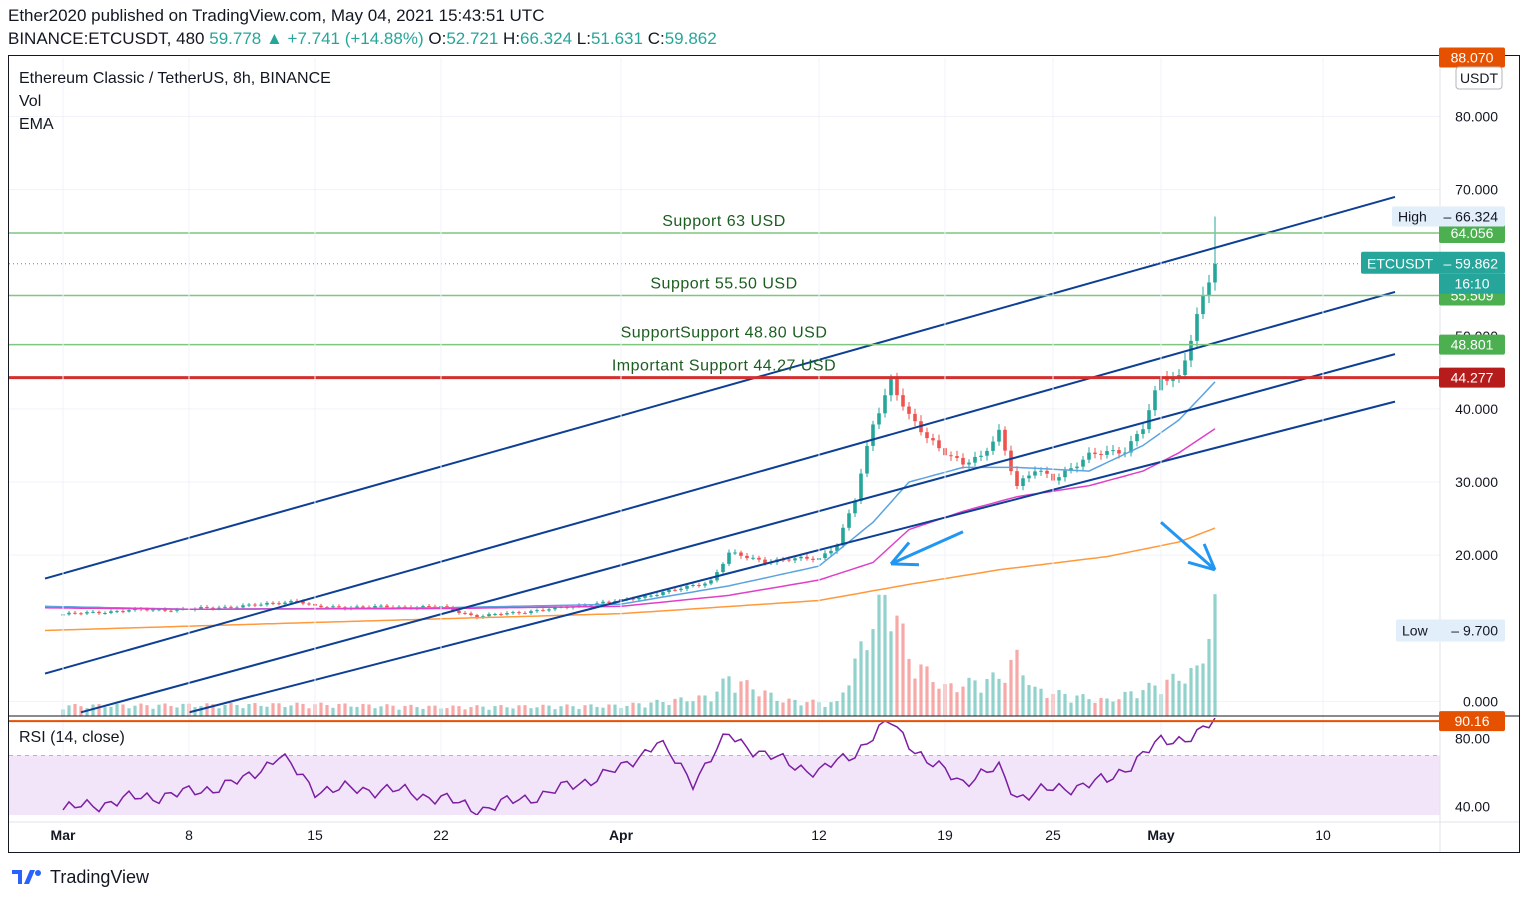  I want to click on rsi-band, so click(724, 785).